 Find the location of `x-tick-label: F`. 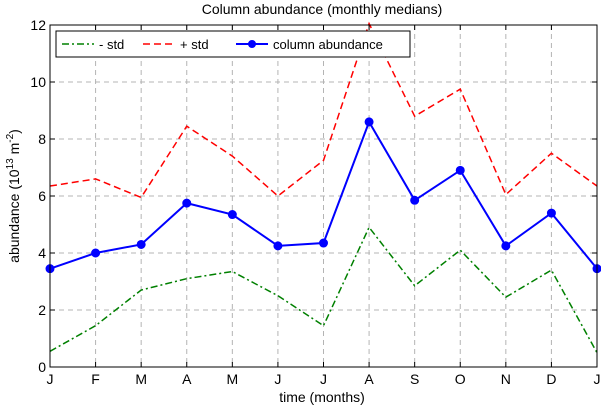

x-tick-label: F is located at coordinates (95, 379).